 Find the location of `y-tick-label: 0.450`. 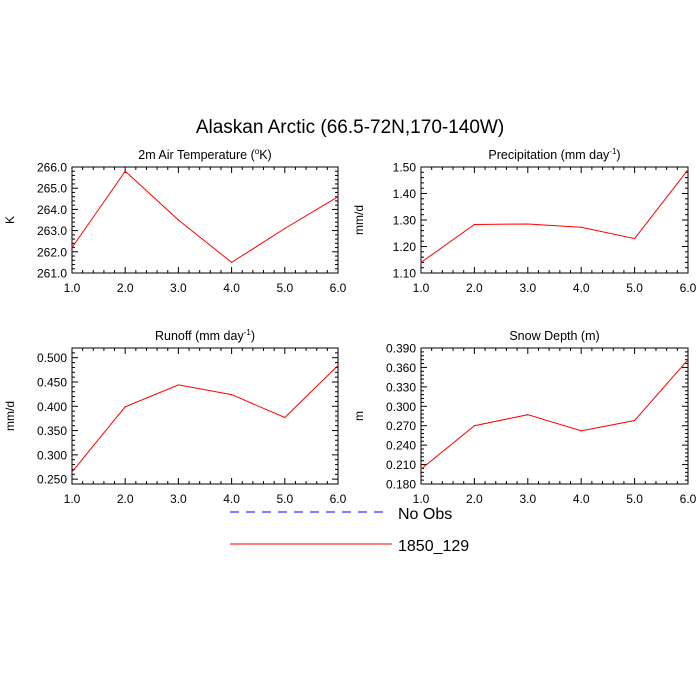

y-tick-label: 0.450 is located at coordinates (52, 383).